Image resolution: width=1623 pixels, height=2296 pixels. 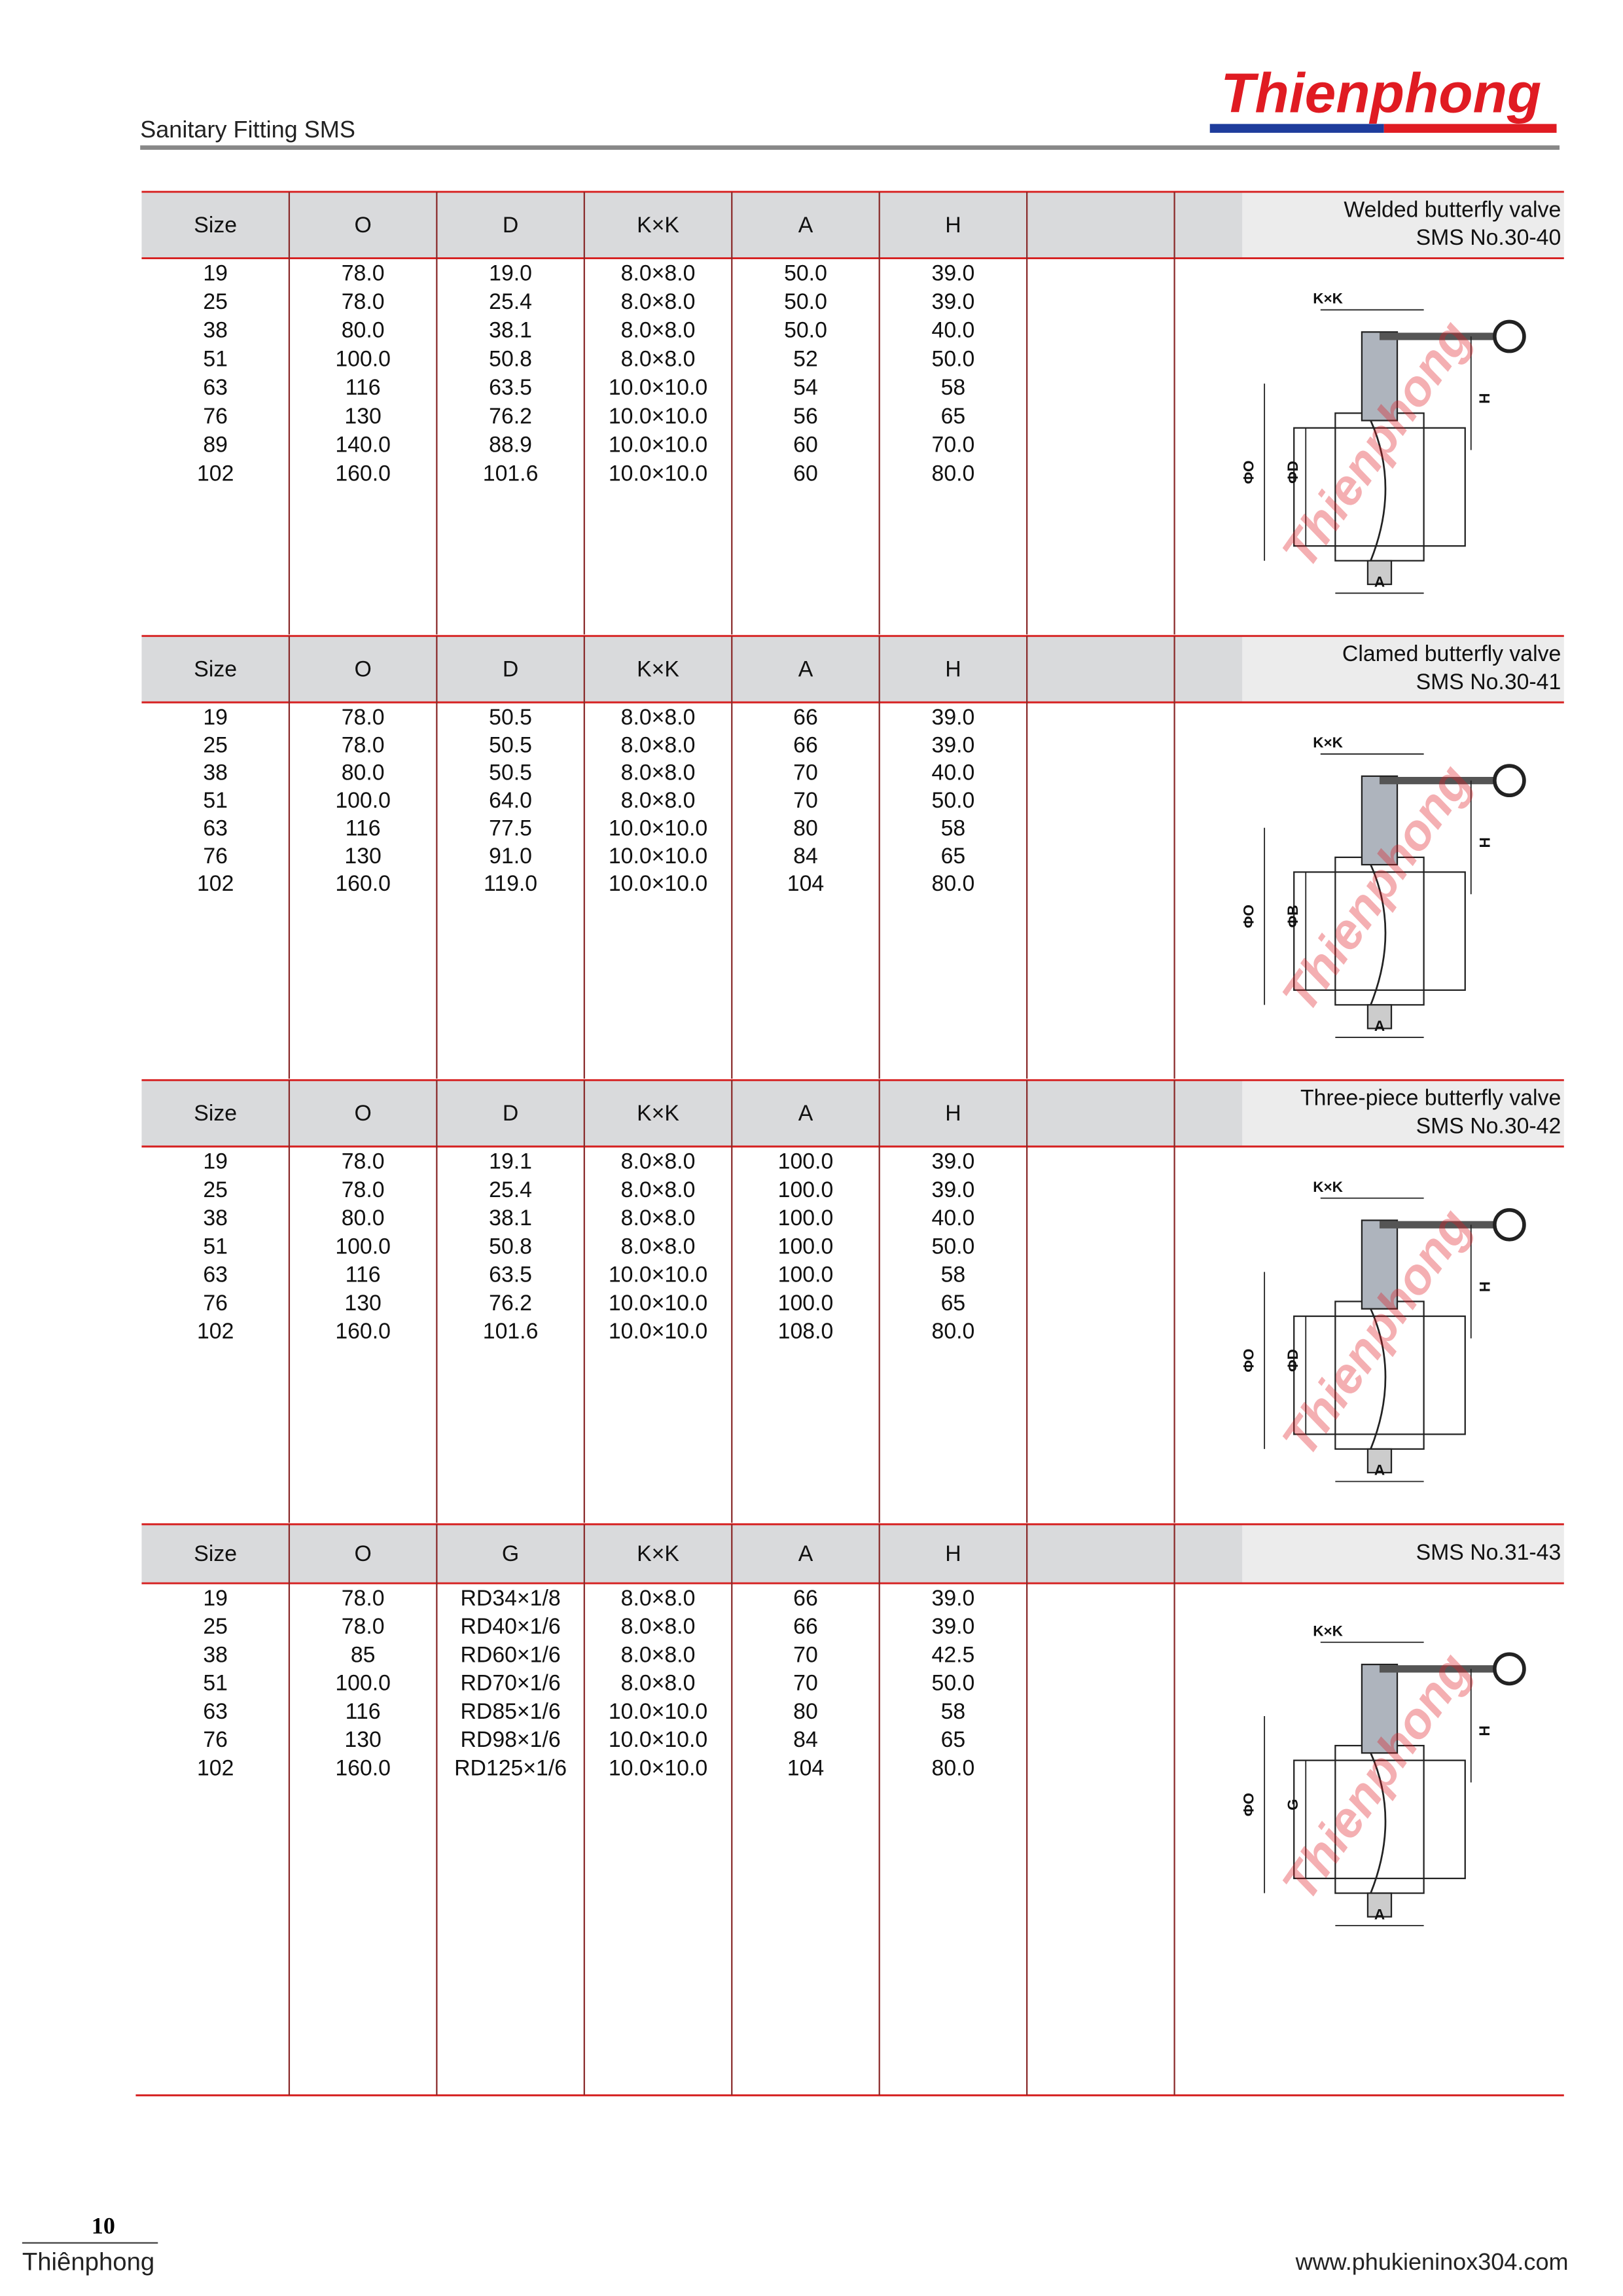 I want to click on cell: 38.1, so click(x=511, y=1218).